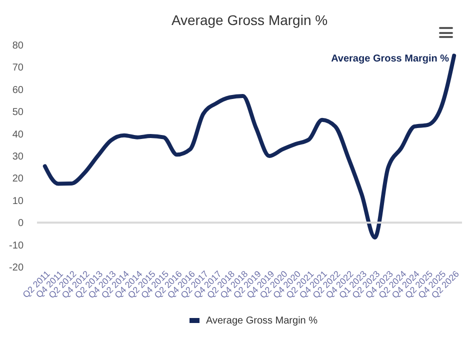  I want to click on chart-title: Average Gross Margin %, so click(249, 20).